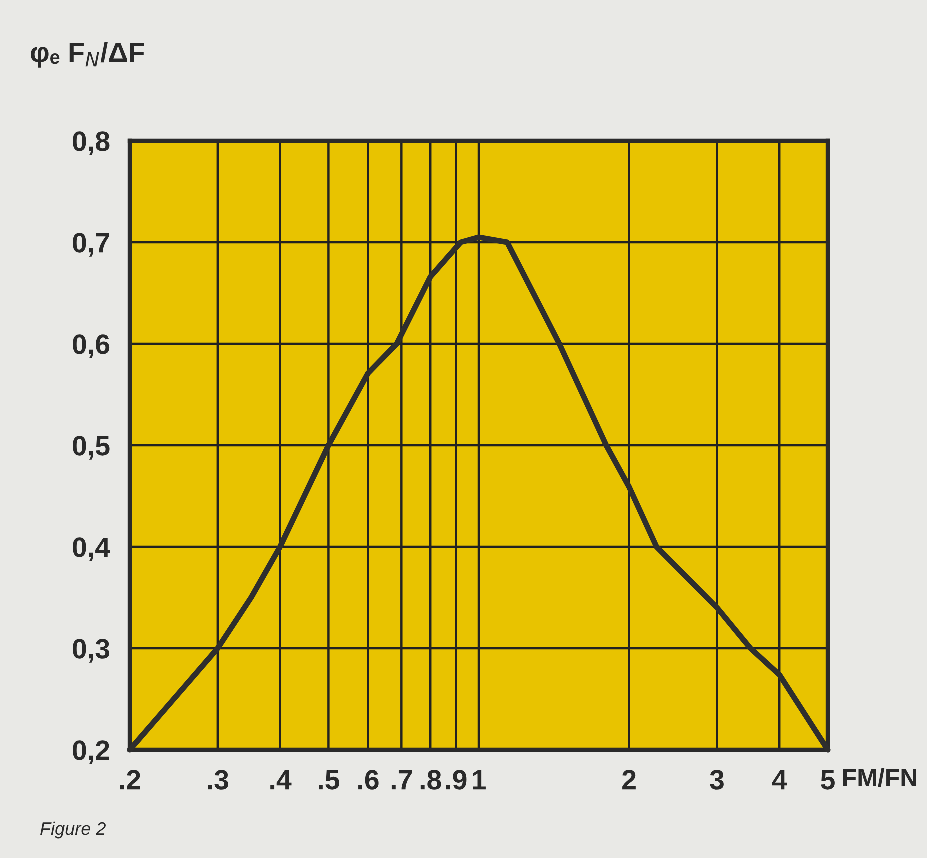  I want to click on caption: Figure 2, so click(73, 830).